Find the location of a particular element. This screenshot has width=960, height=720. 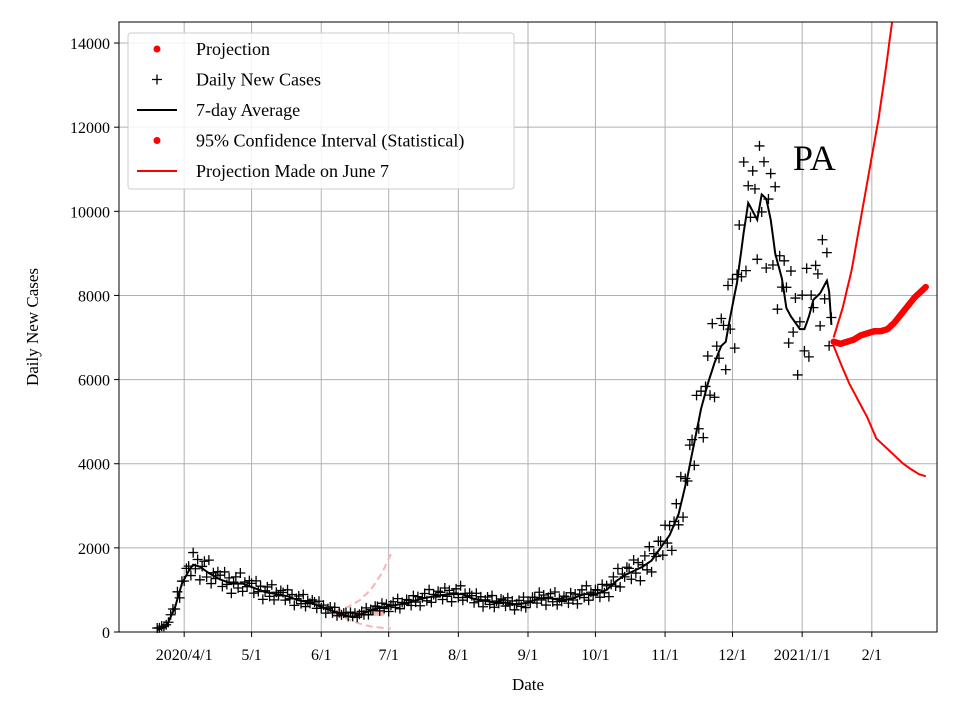

y-axis: 0 2000 4000 6000 8000 10000 12000 14000 is located at coordinates (94, 339).